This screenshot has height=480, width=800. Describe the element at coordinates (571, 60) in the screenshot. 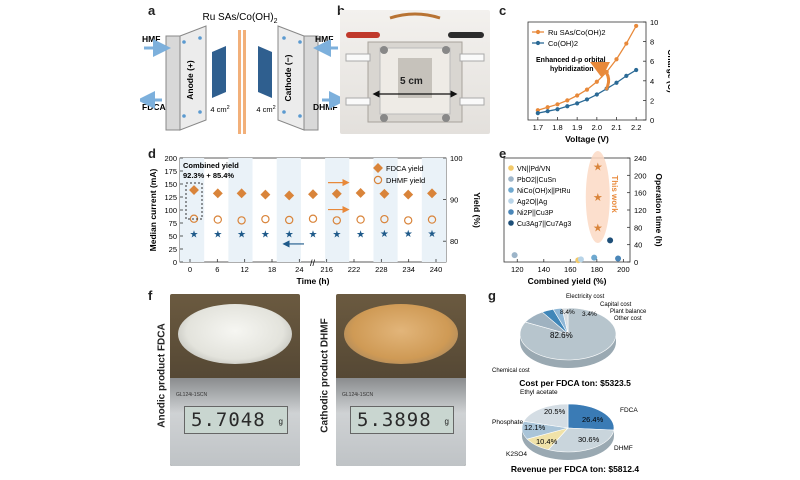

I see `annotation-line-1: Enhanced d-p orbital` at that location.